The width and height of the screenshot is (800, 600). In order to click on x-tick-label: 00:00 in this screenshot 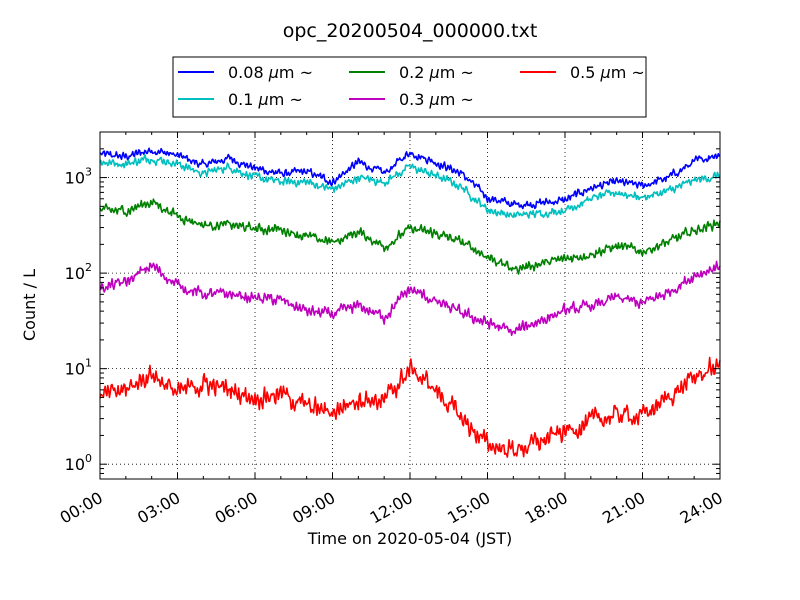, I will do `click(81, 508)`.